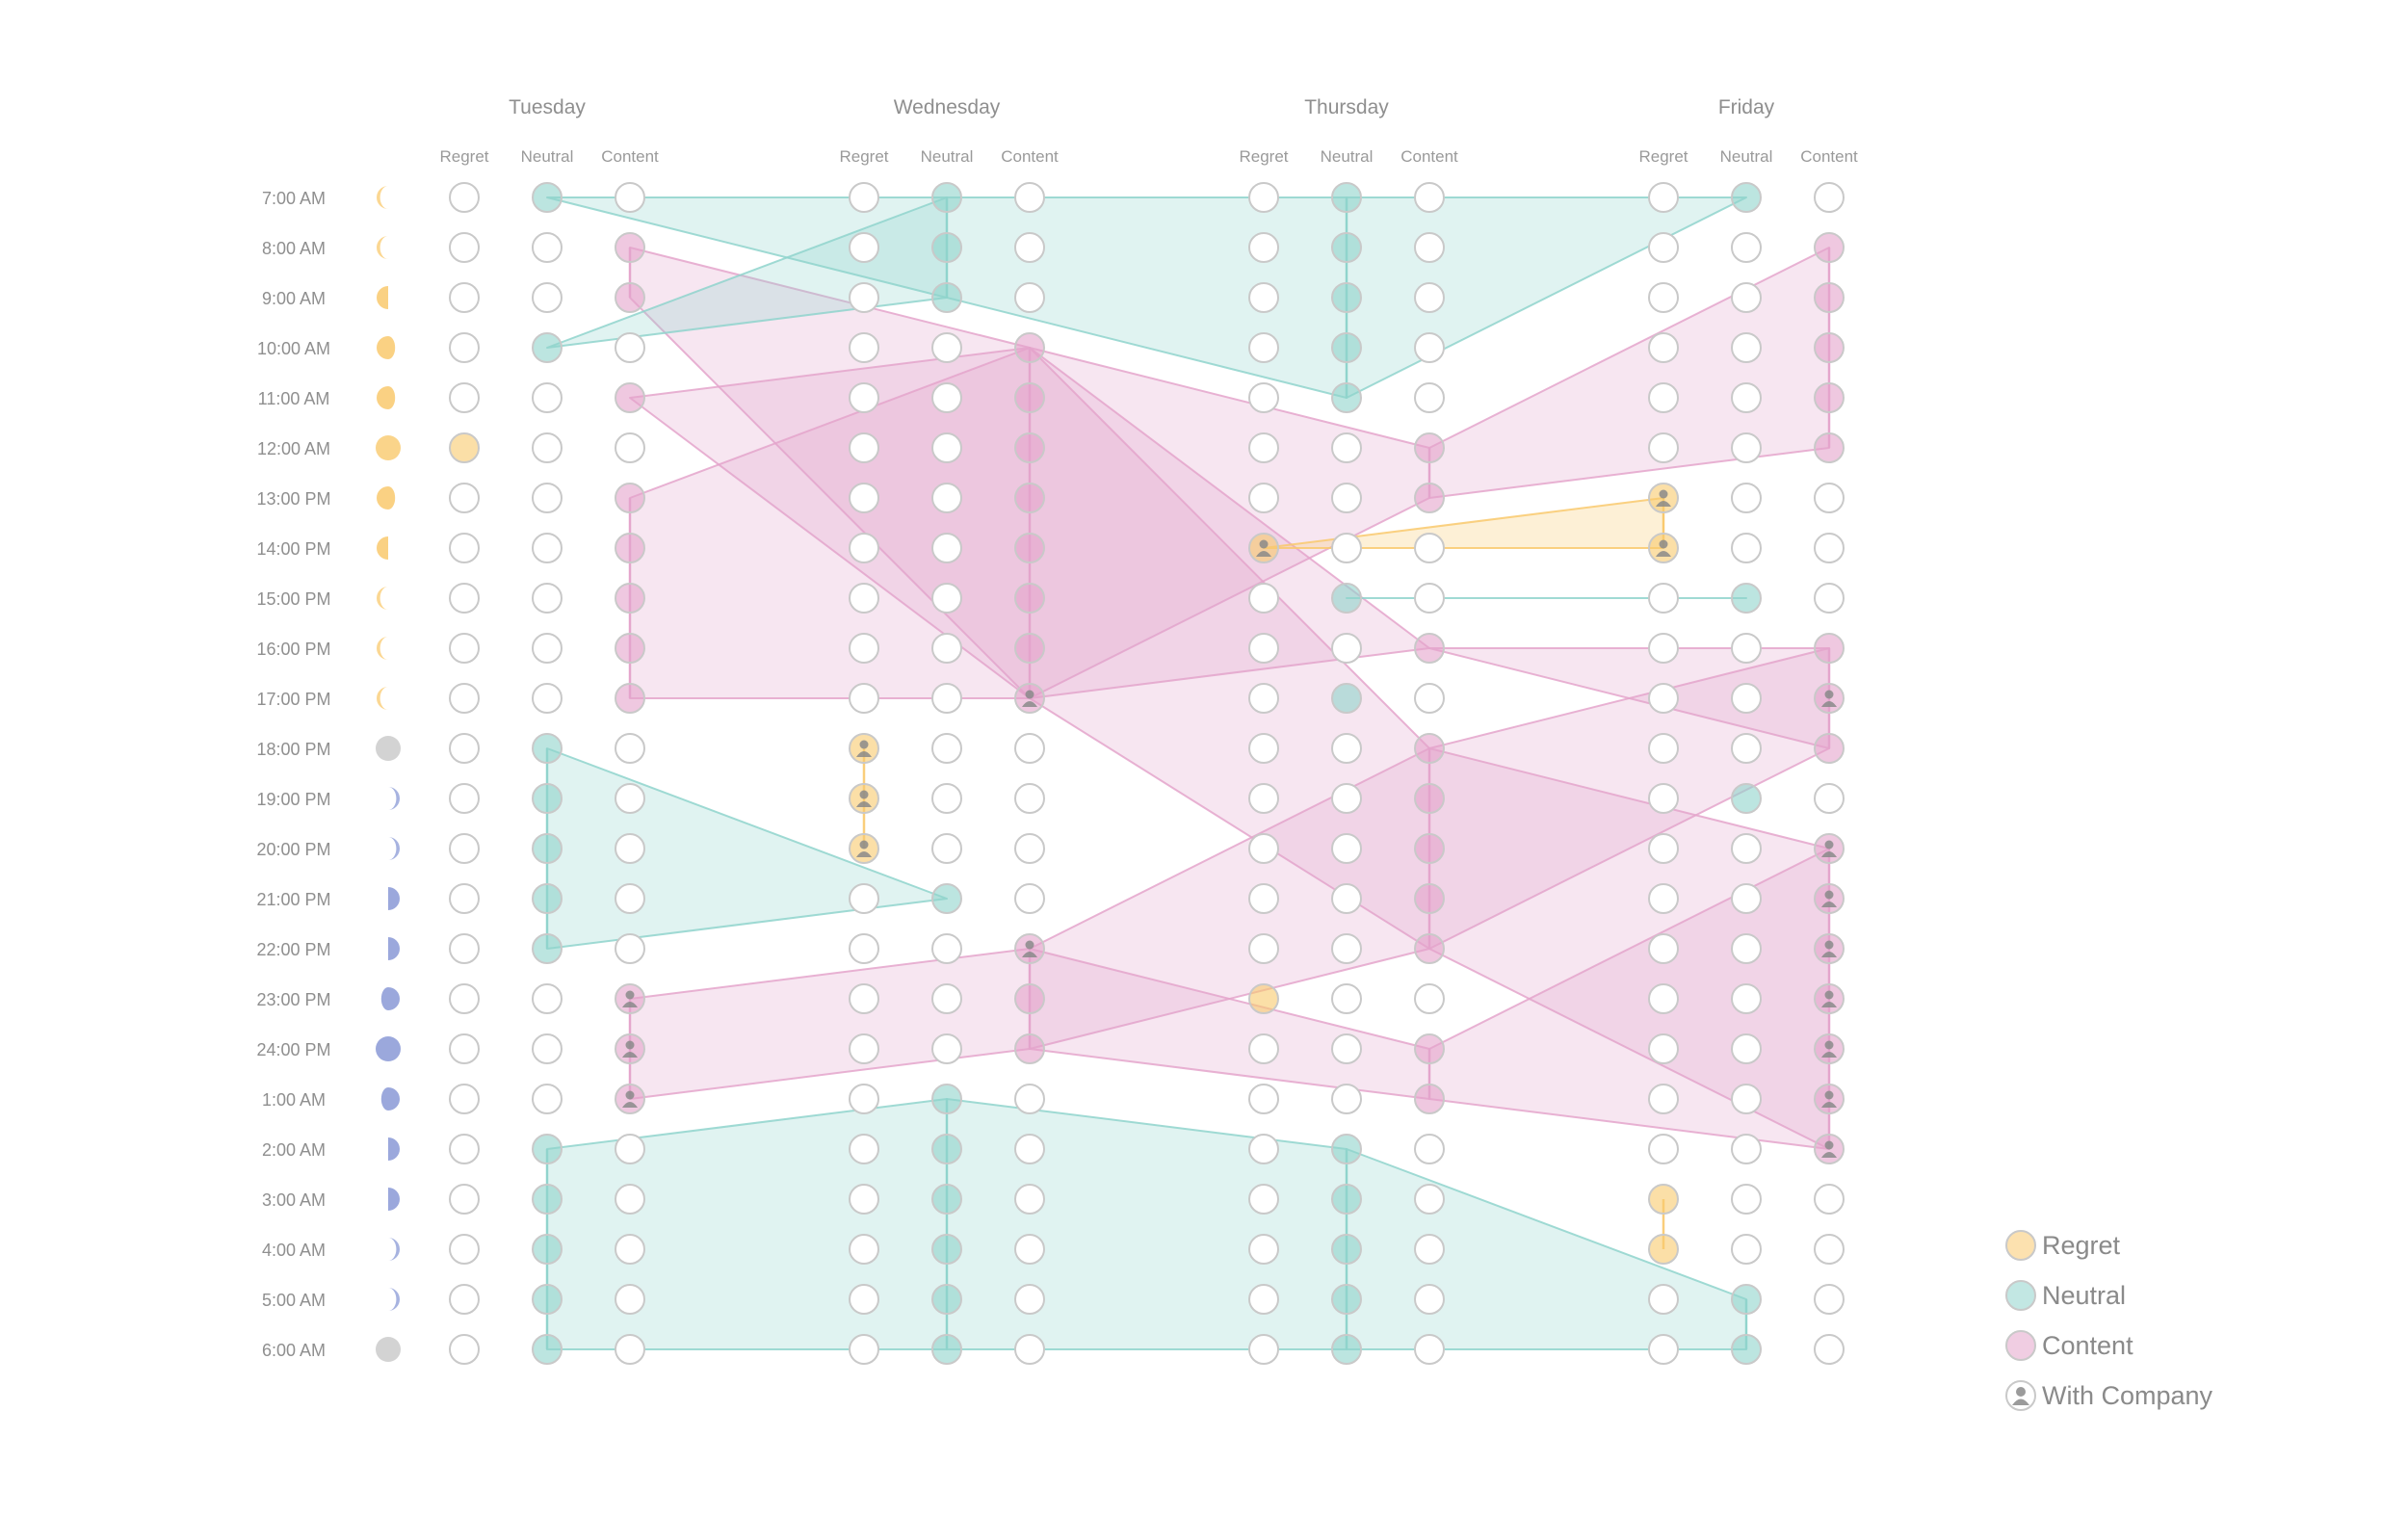 This screenshot has width=2408, height=1516. What do you see at coordinates (293, 749) in the screenshot?
I see `time-label-11: 18:00 PM` at bounding box center [293, 749].